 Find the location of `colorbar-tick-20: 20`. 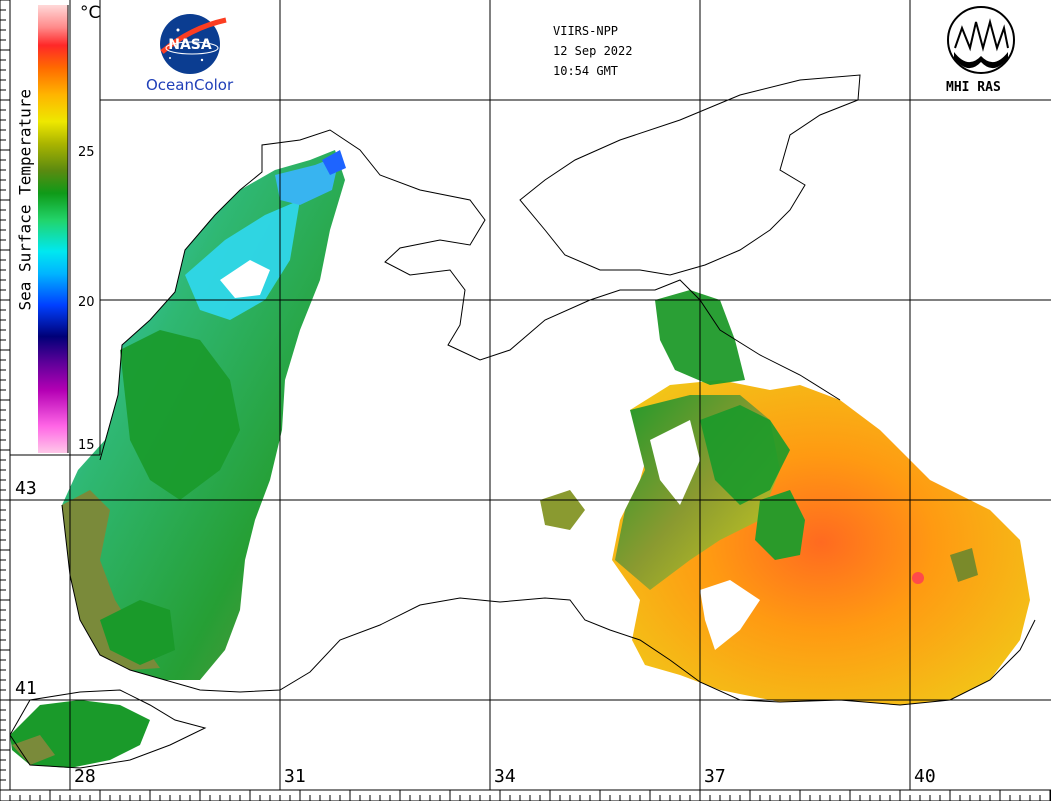

colorbar-tick-20: 20 is located at coordinates (86, 302).